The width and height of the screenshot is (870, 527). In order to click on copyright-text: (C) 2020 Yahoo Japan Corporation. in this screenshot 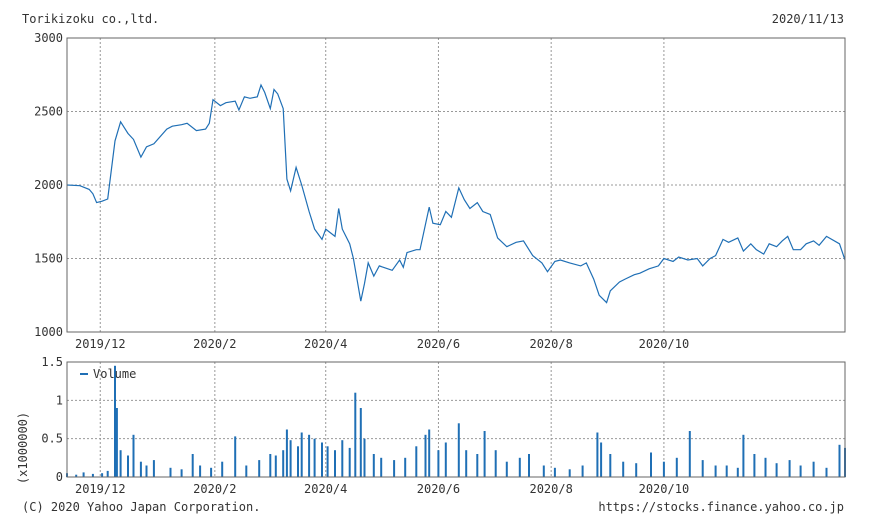, I will do `click(141, 507)`.